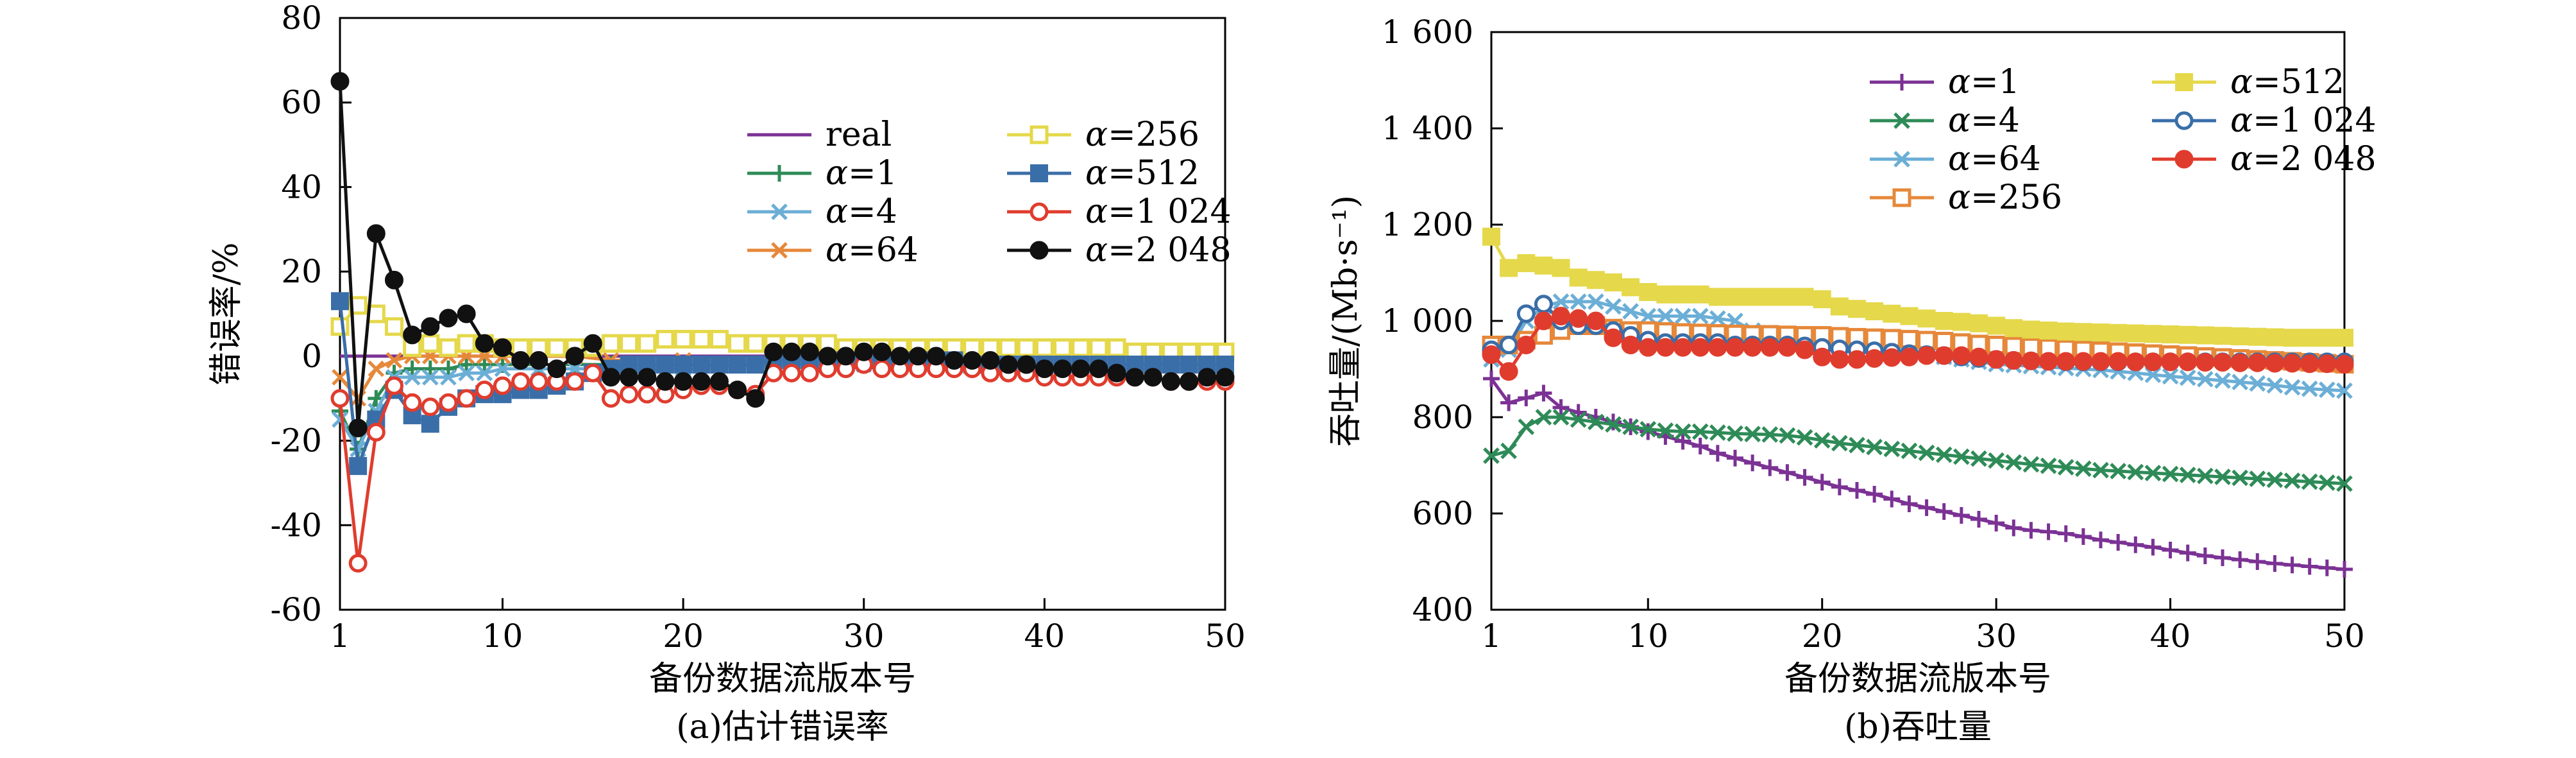 The image size is (2576, 758). What do you see at coordinates (2303, 120) in the screenshot?
I see `legend-label: α=1 024` at bounding box center [2303, 120].